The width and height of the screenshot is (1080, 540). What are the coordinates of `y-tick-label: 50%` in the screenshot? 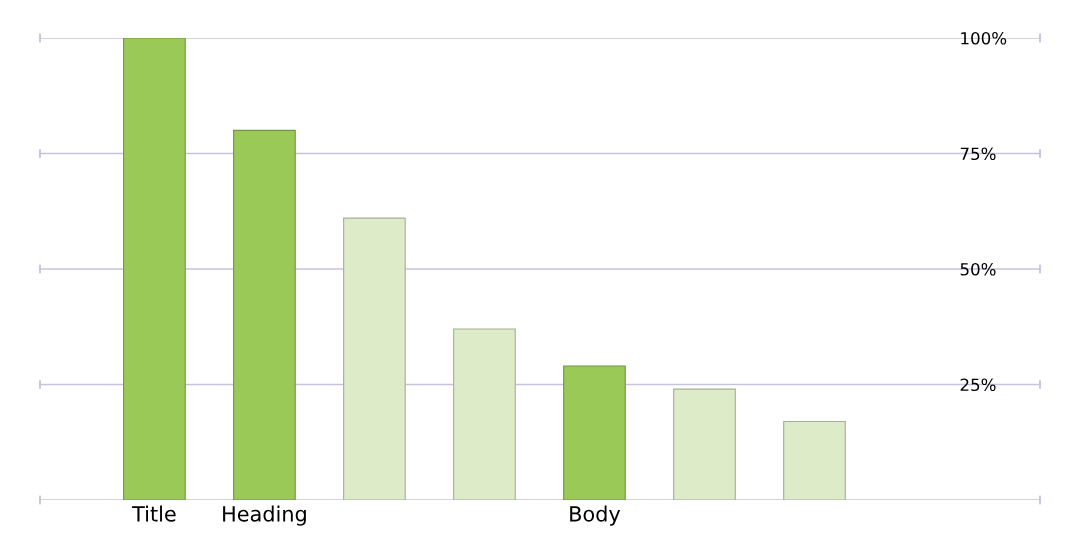 It's located at (978, 269).